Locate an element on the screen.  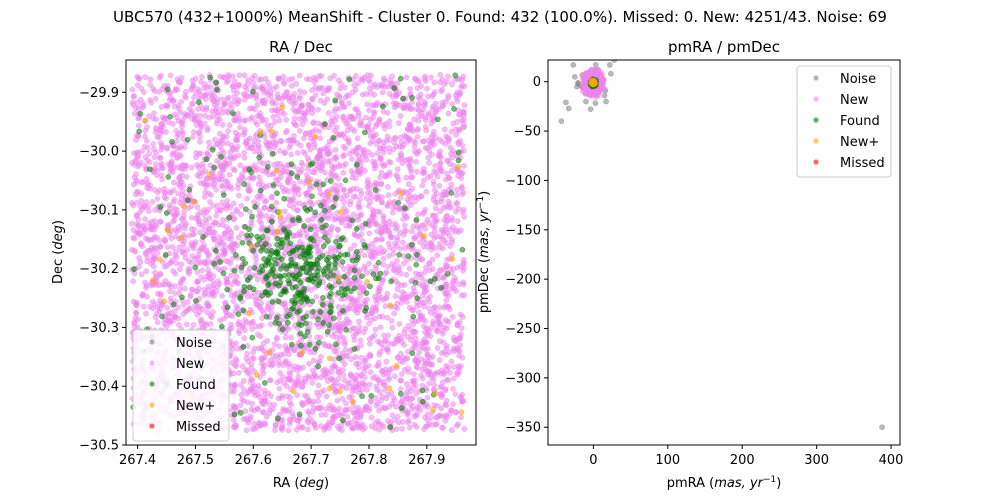
pm-point-noise is located at coordinates (566, 102).